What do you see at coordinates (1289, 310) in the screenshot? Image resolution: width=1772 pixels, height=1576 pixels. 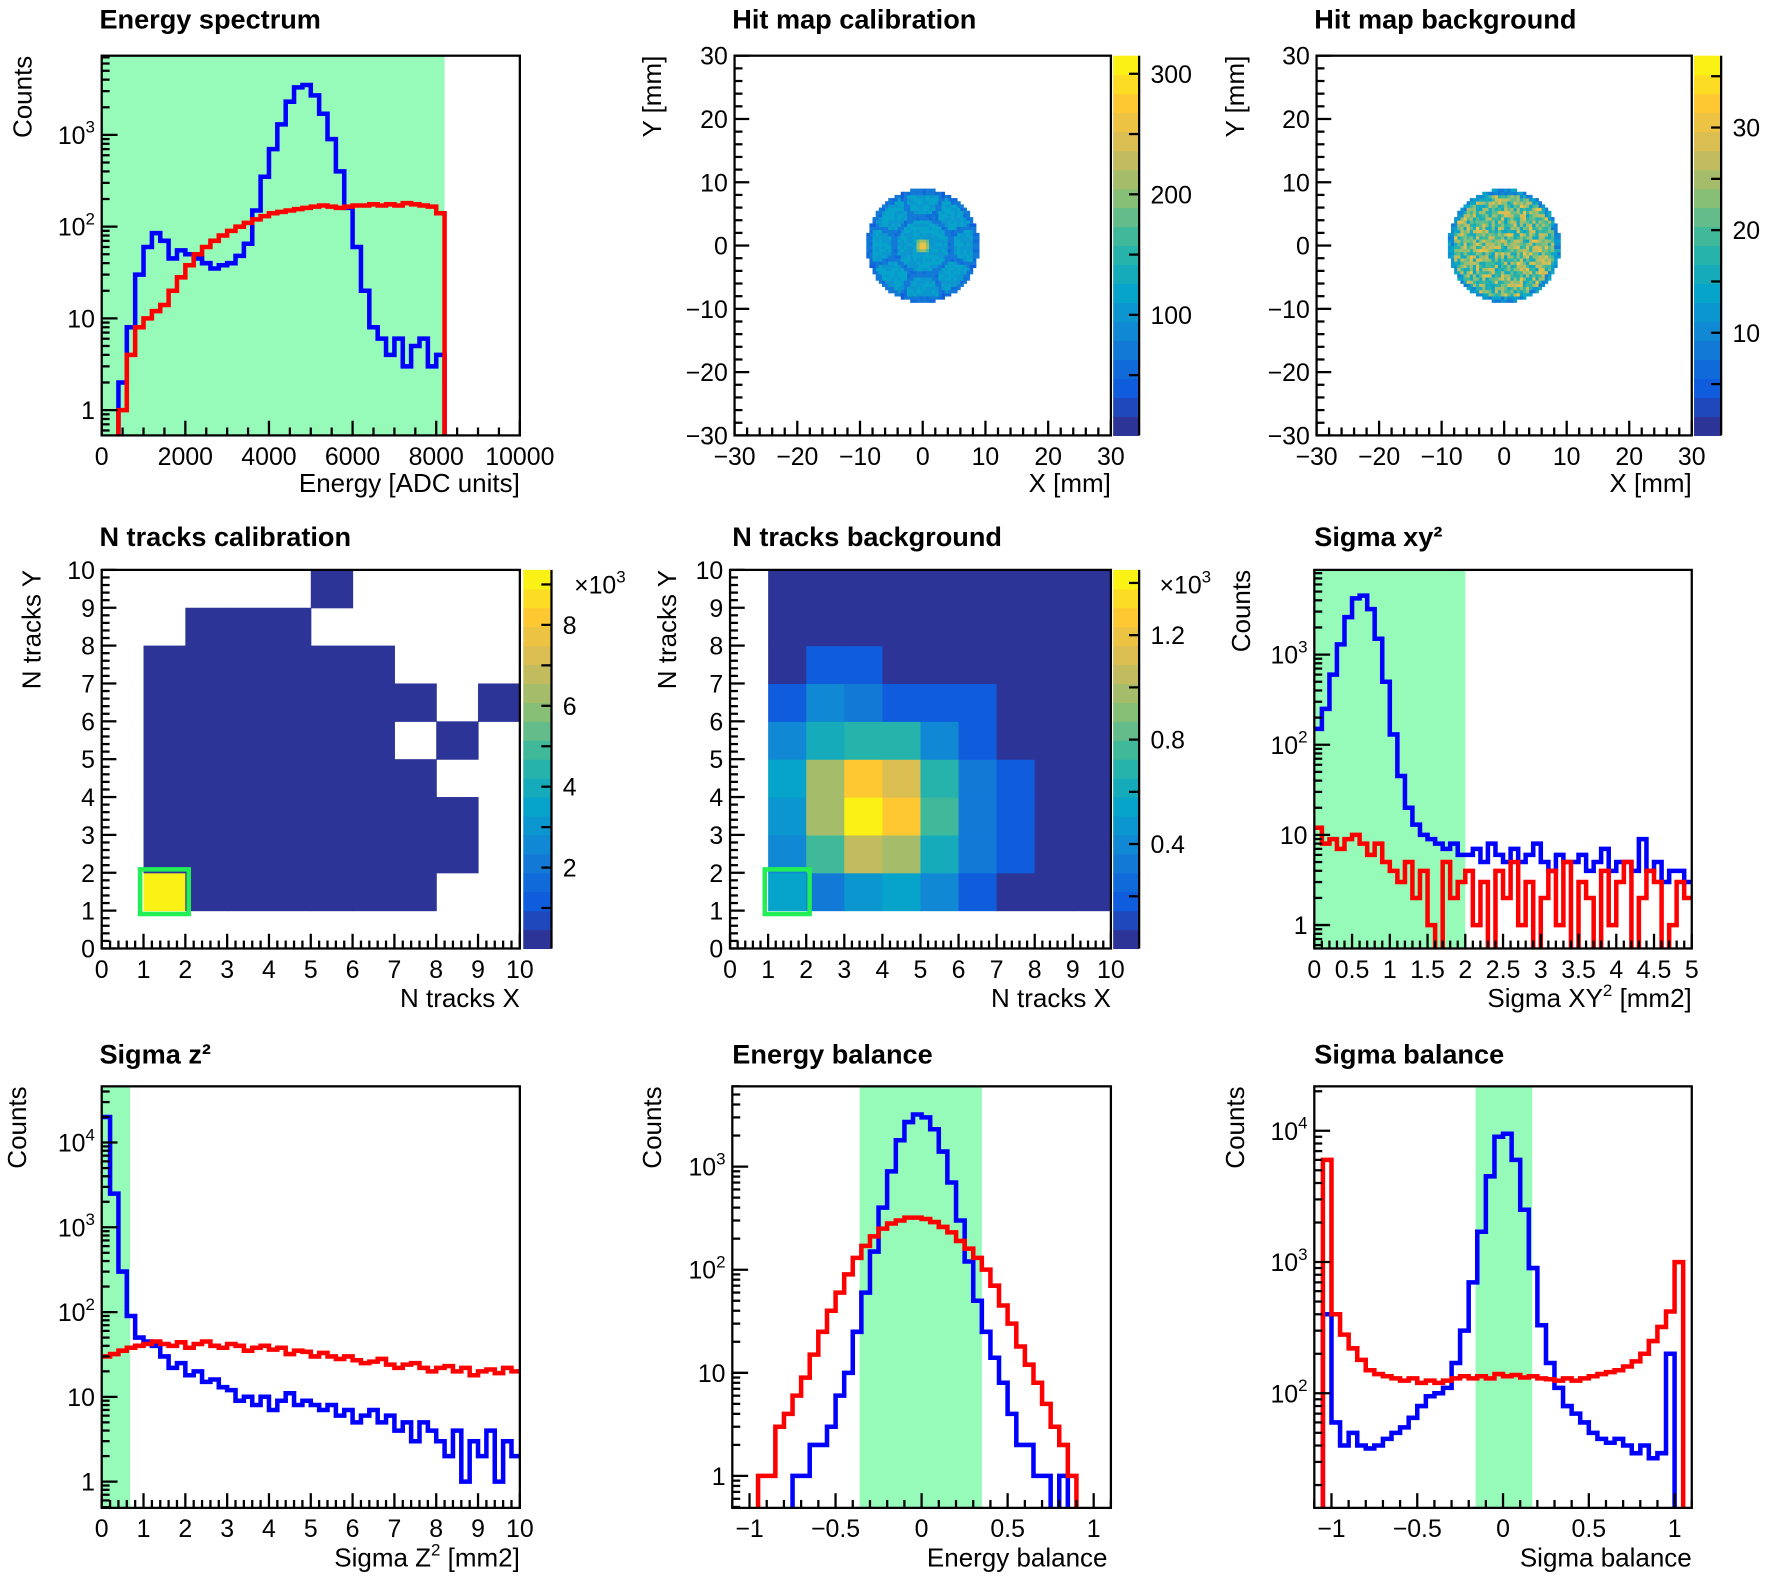 I see `y-tick-label: −10` at bounding box center [1289, 310].